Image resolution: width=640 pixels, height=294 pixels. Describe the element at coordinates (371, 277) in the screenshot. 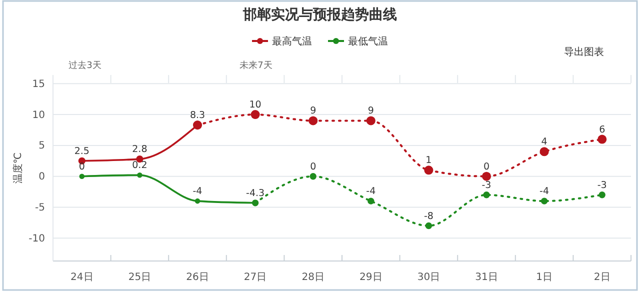

I see `x-tick-label: 29日` at that location.